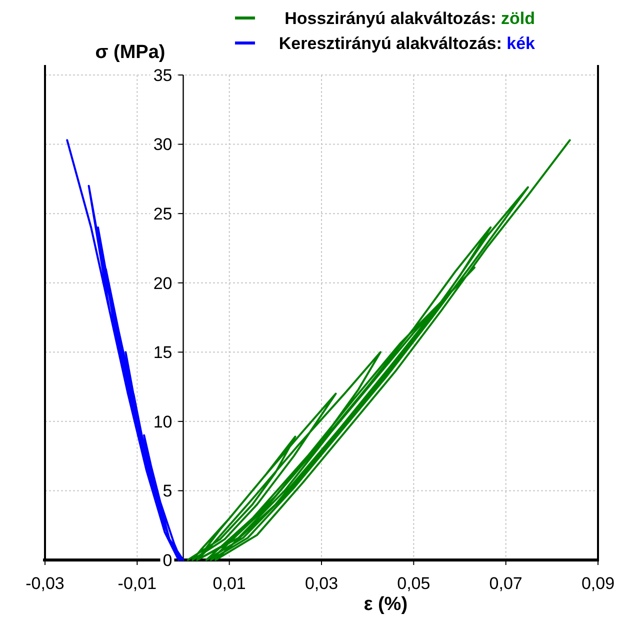 This screenshot has width=623, height=630. What do you see at coordinates (162, 422) in the screenshot?
I see `y-tick-label: 10` at bounding box center [162, 422].